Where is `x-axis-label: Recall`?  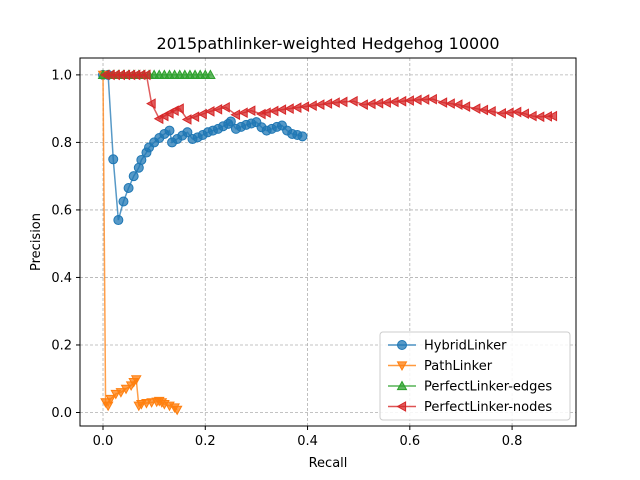
x-axis-label: Recall is located at coordinates (328, 463).